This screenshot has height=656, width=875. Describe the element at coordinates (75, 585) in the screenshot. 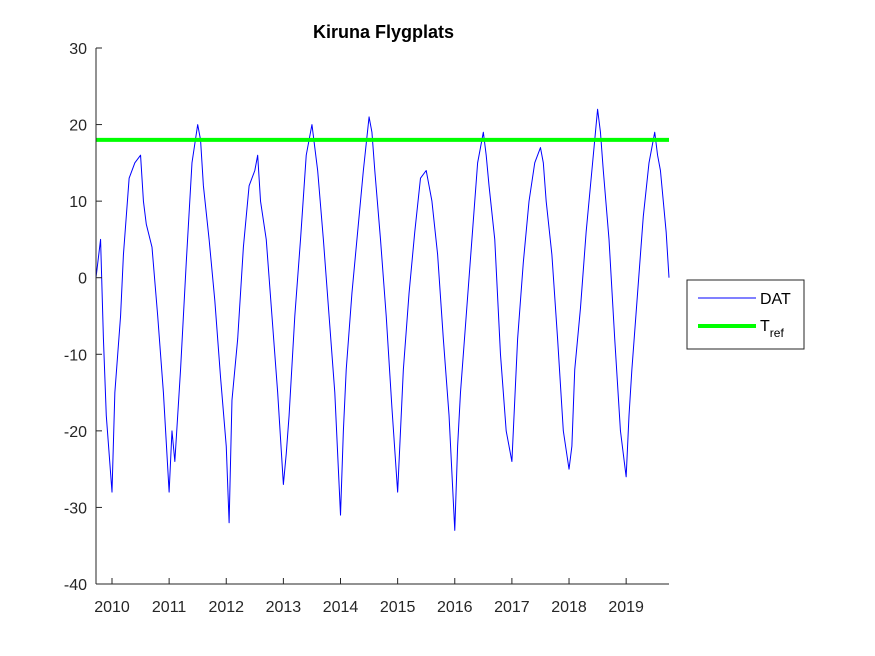

I see `y-tick-label: -40` at that location.